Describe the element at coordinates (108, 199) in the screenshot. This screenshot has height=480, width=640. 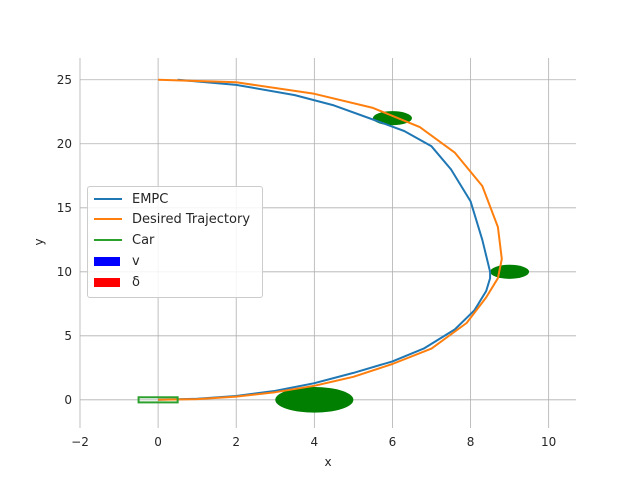
I see `legend-swatch-empc` at that location.